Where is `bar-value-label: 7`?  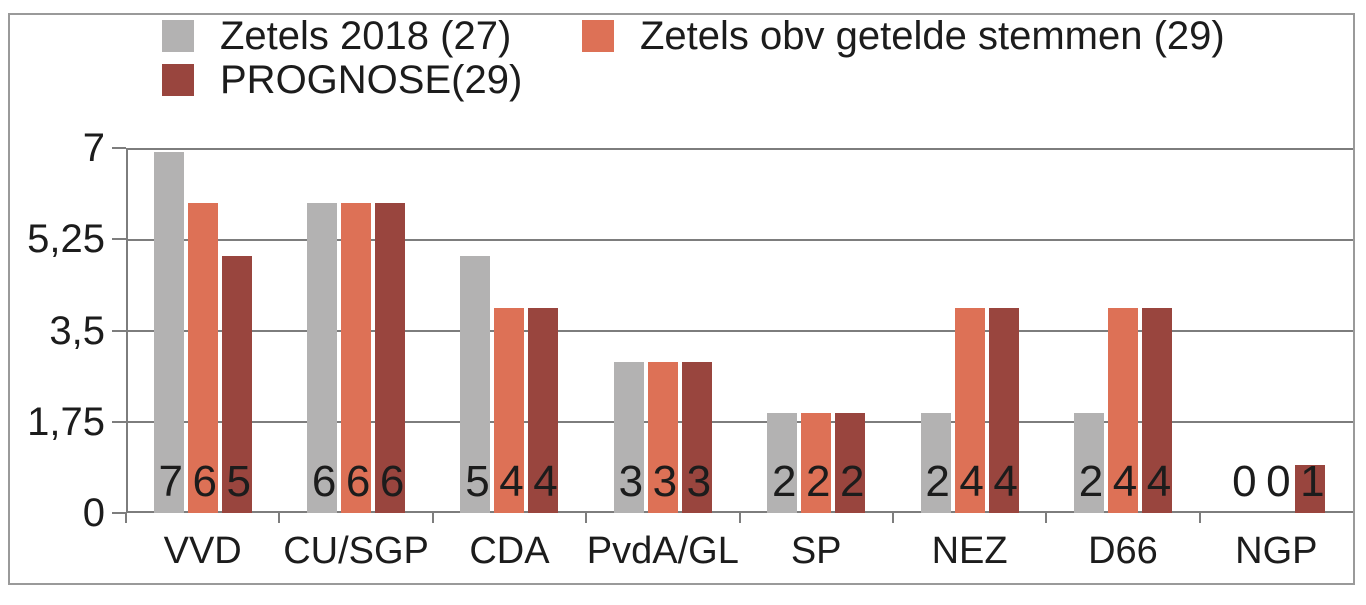 bar-value-label: 7 is located at coordinates (170, 481).